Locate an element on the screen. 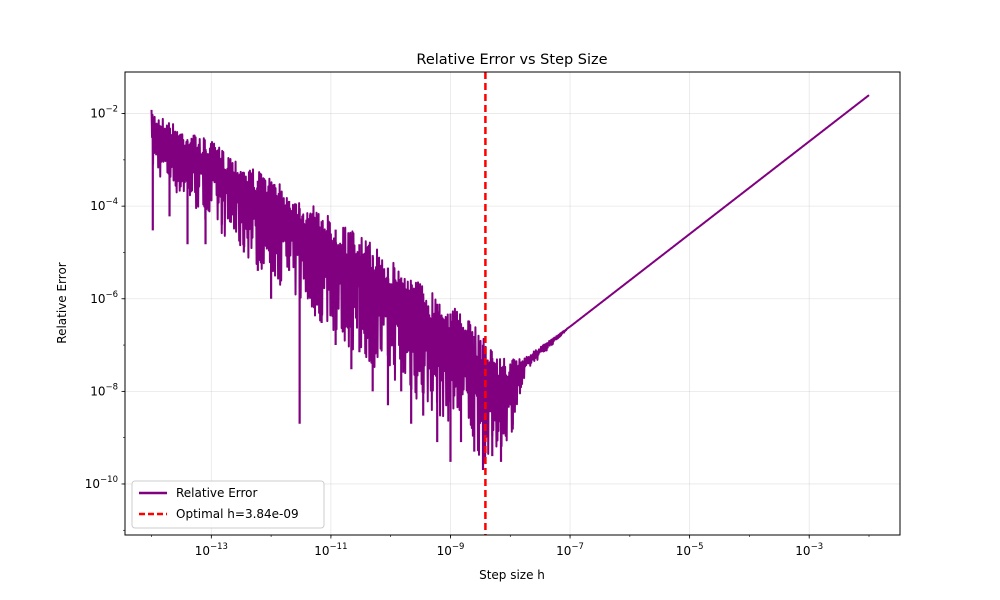  y-tick-label: 10⁻¹⁰ is located at coordinates (101, 483).